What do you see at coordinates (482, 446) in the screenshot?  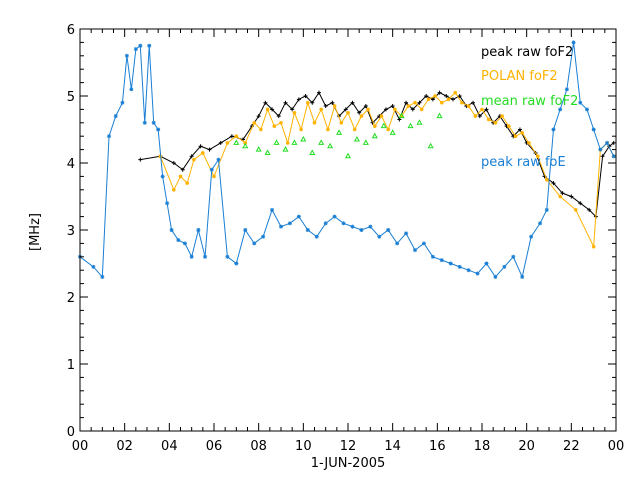 I see `x-tick-label: 18` at bounding box center [482, 446].